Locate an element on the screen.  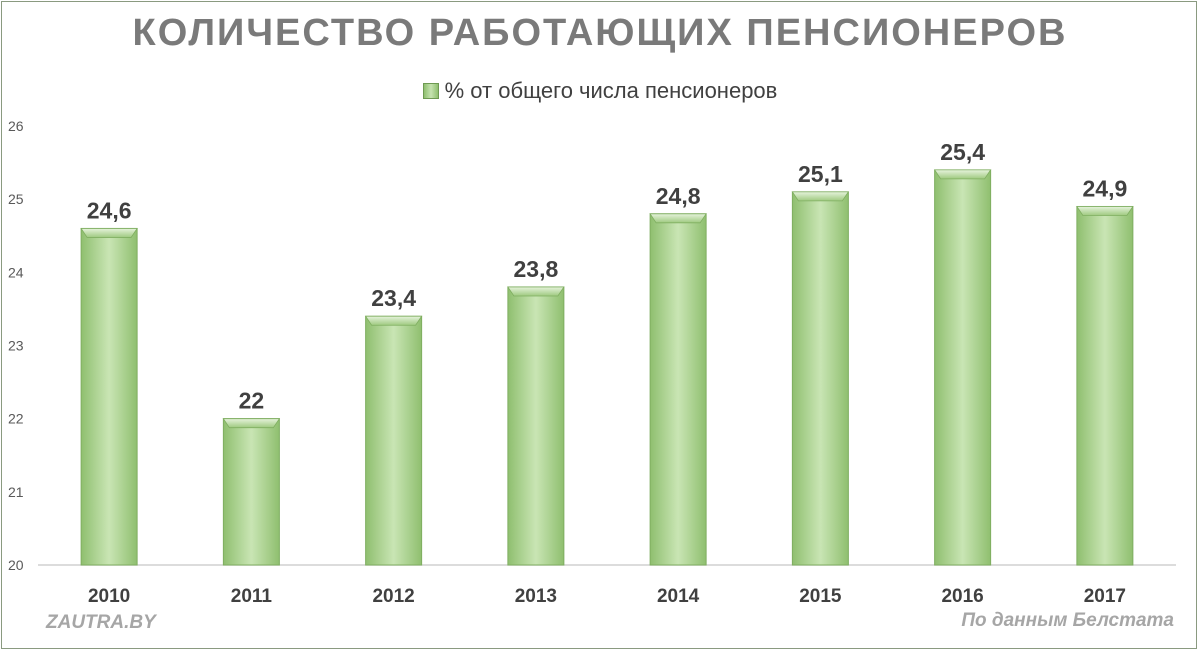
y-tick-label: 26 is located at coordinates (16, 126).